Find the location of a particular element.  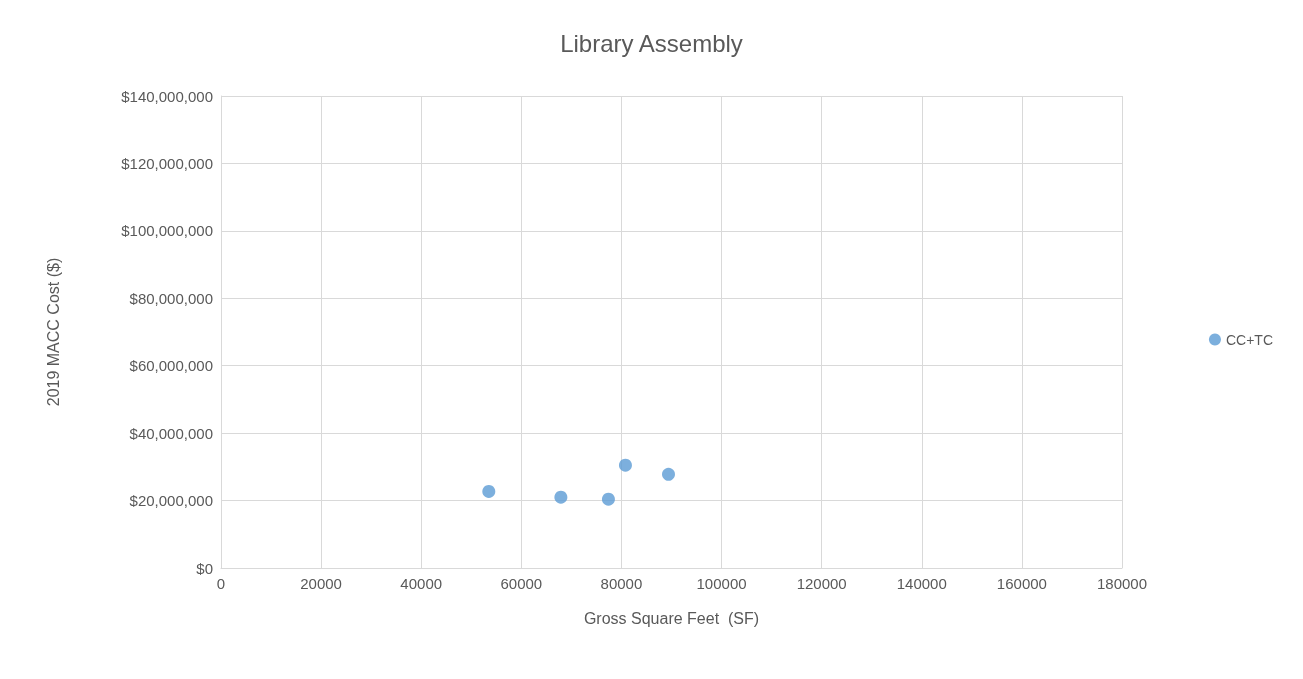

x-tick-label: 140000 is located at coordinates (921, 583).